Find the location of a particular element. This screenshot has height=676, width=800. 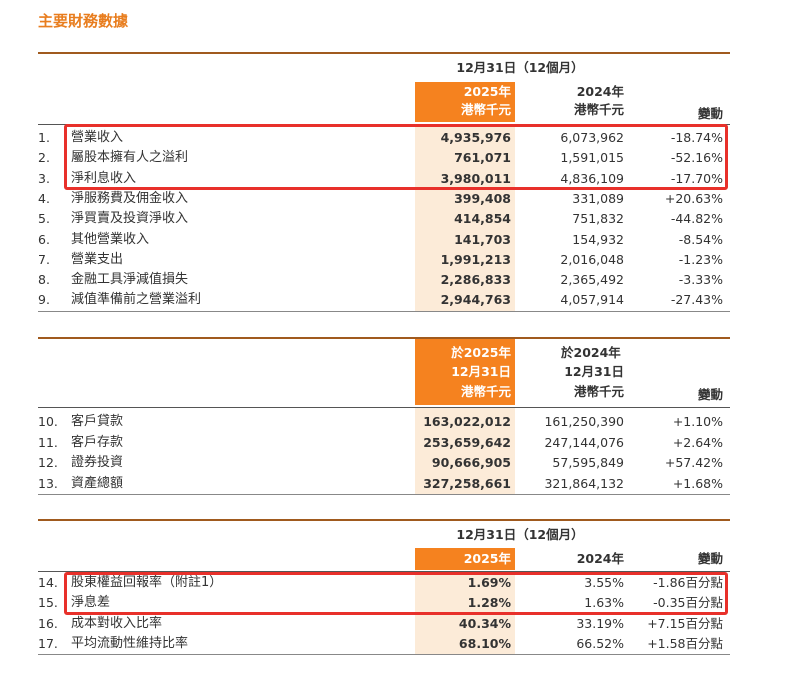

value-2024: 33.19% is located at coordinates (600, 623).